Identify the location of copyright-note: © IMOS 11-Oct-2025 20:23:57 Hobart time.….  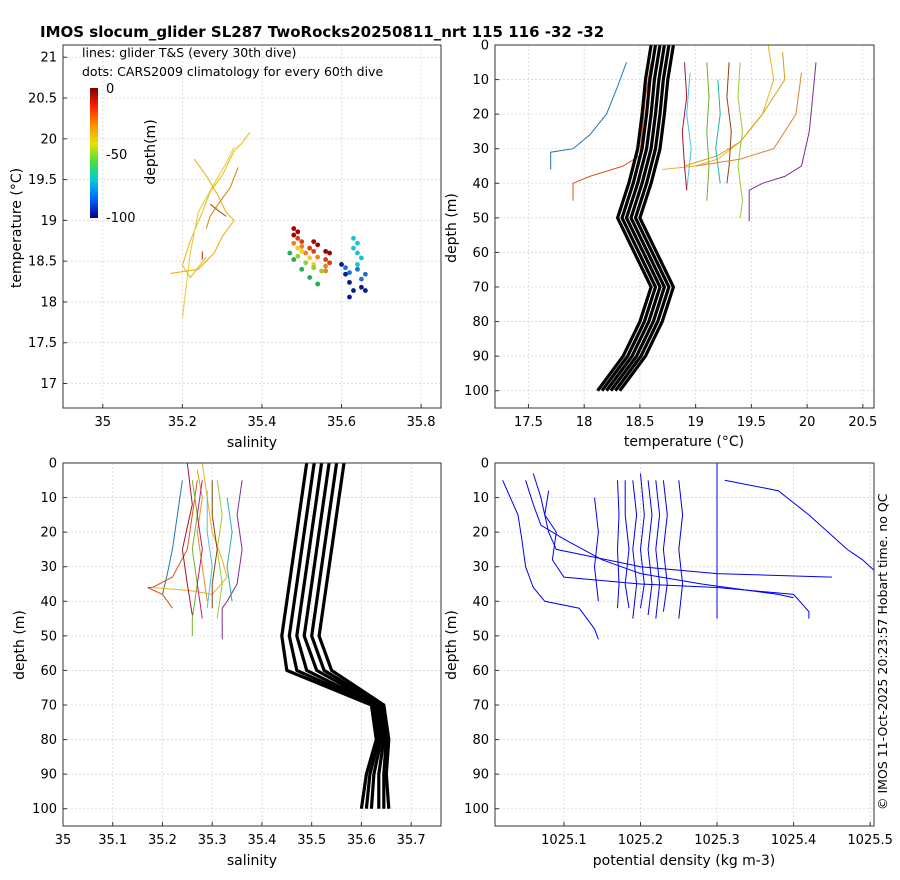
(882, 651).